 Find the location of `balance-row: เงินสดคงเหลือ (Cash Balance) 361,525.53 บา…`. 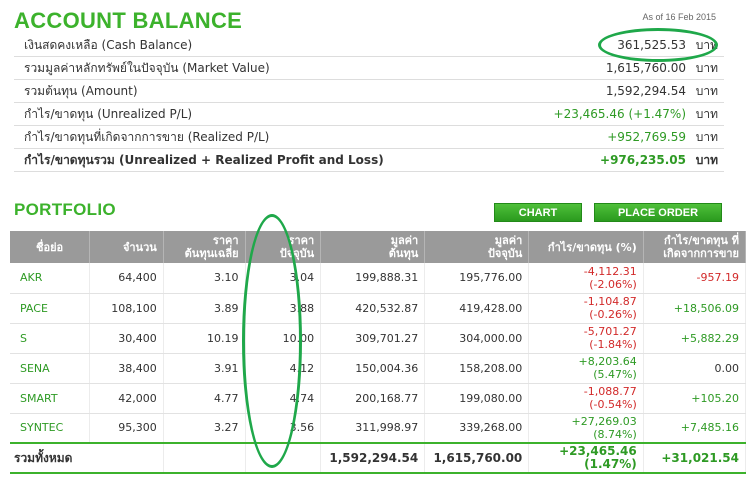

balance-row: เงินสดคงเหลือ (Cash Balance) 361,525.53 บา… is located at coordinates (369, 45).